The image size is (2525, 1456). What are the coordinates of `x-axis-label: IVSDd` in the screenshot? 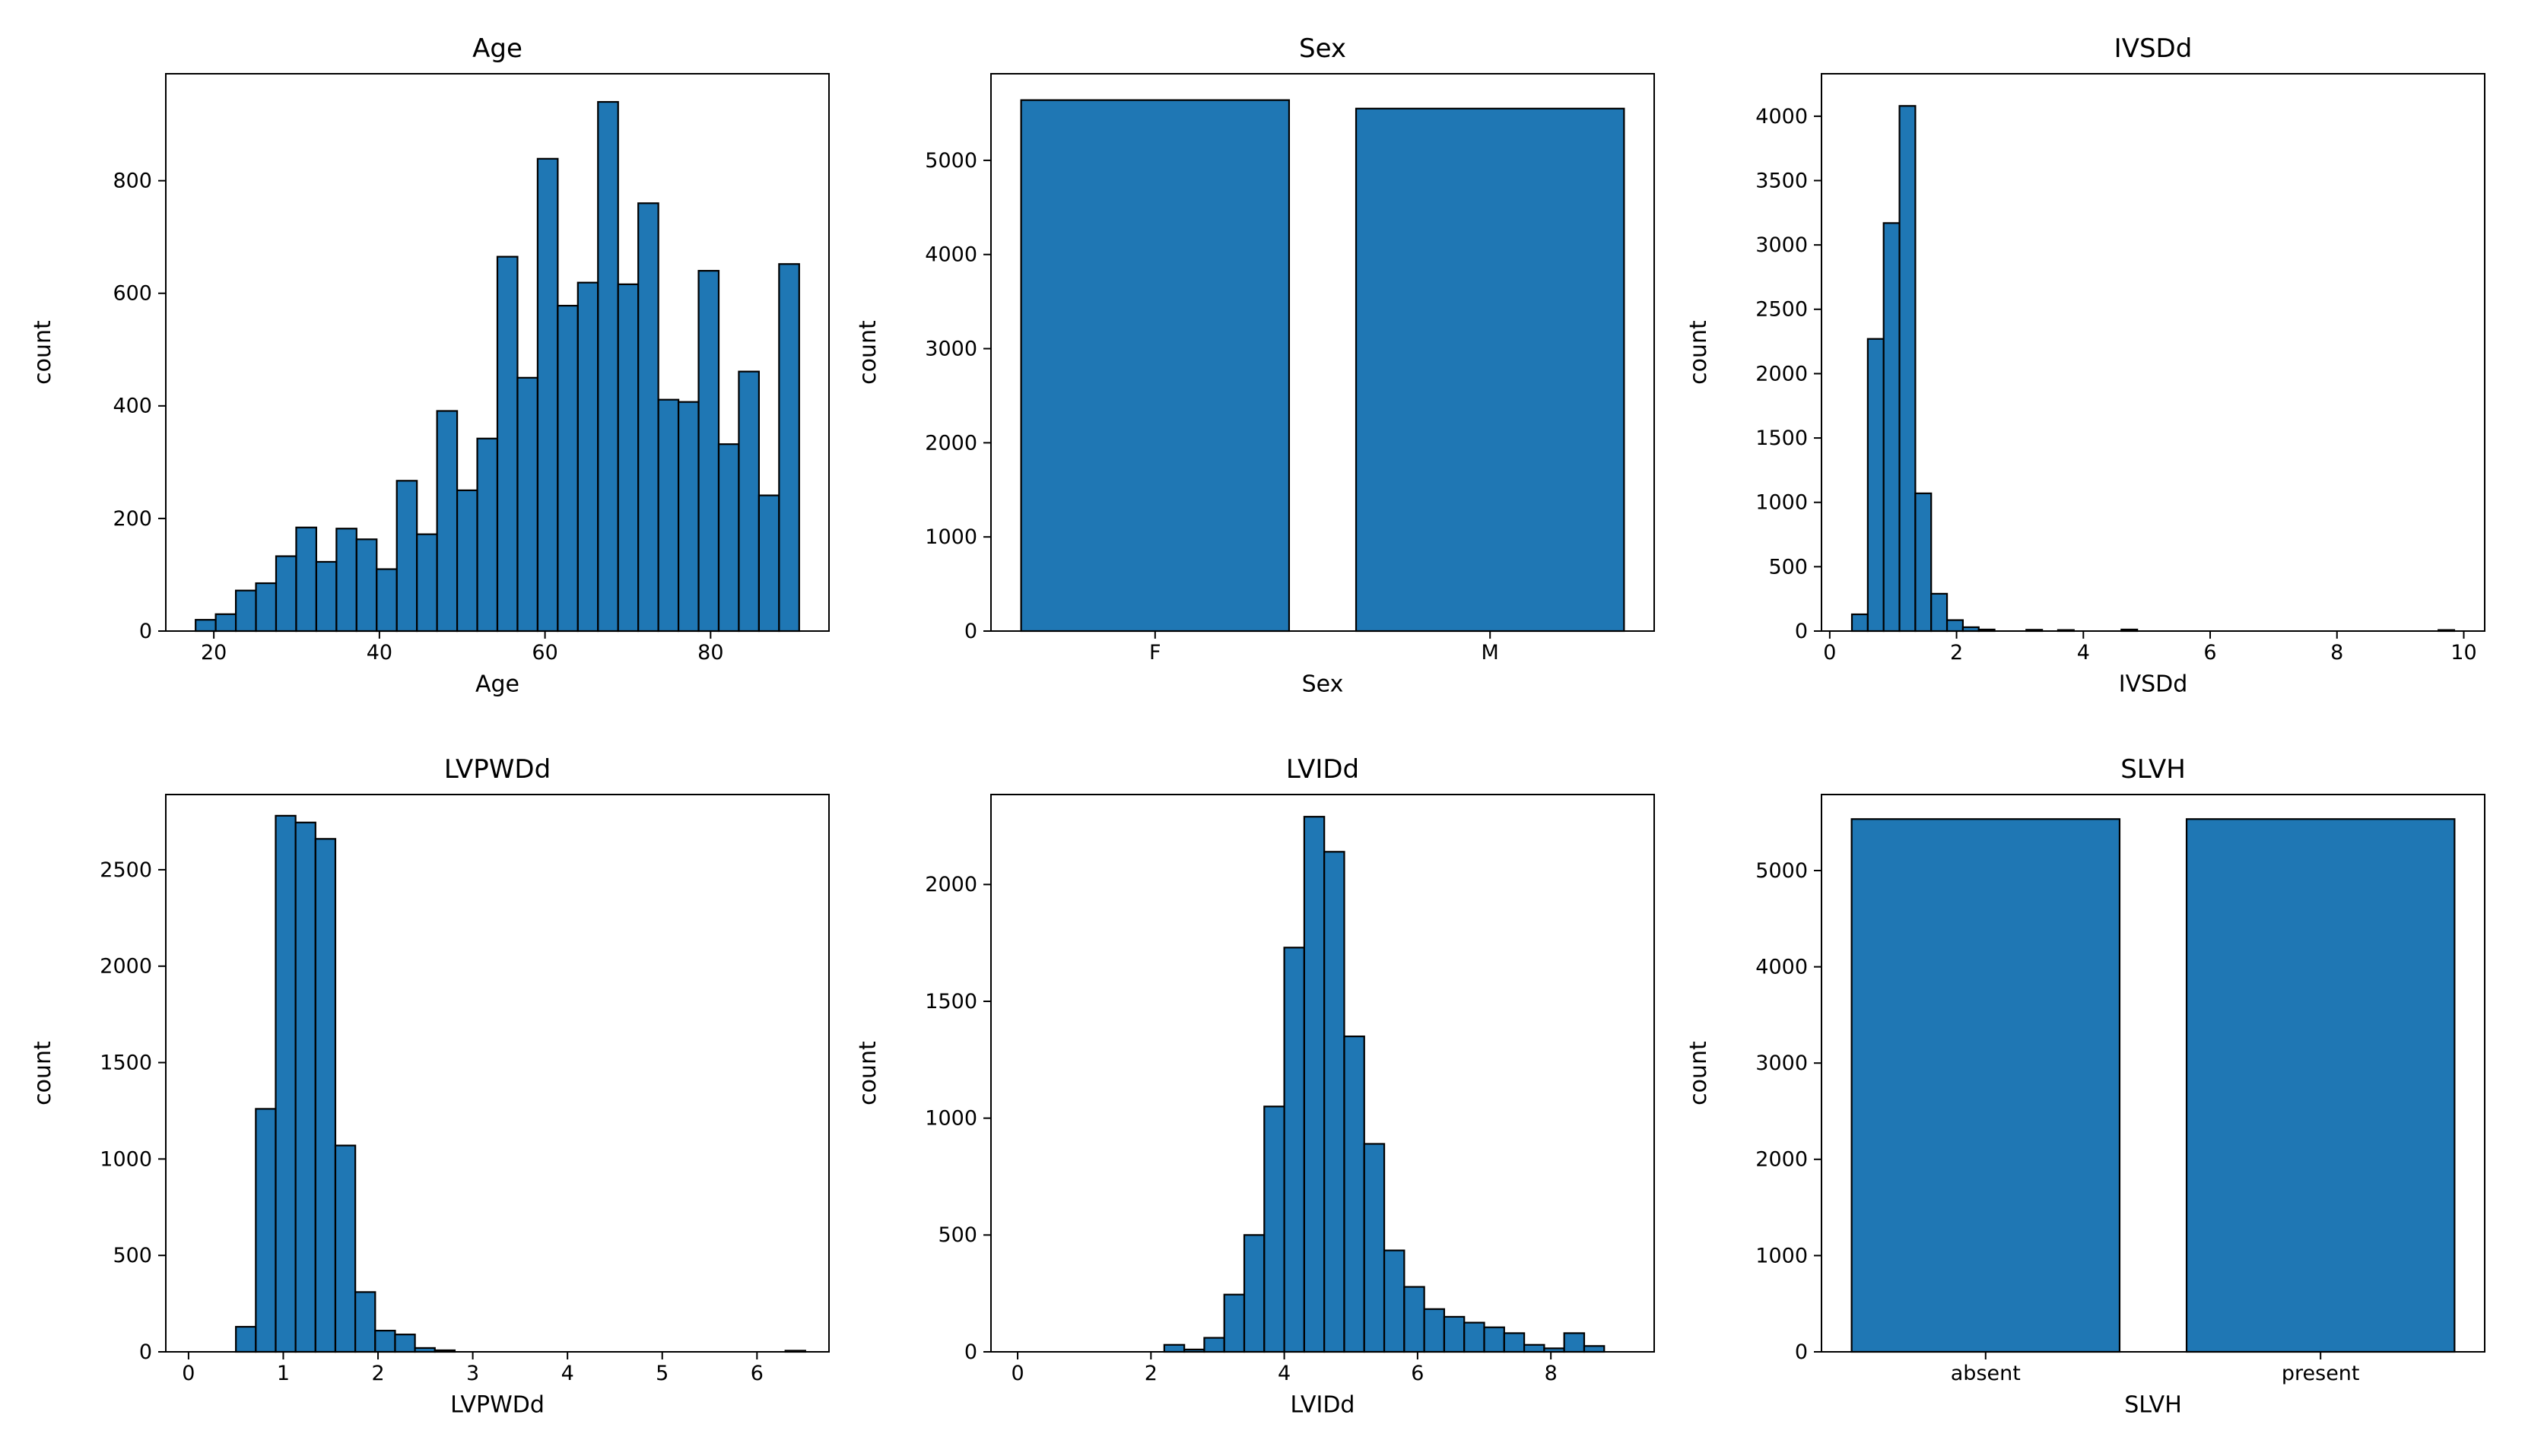 It's located at (2154, 685).